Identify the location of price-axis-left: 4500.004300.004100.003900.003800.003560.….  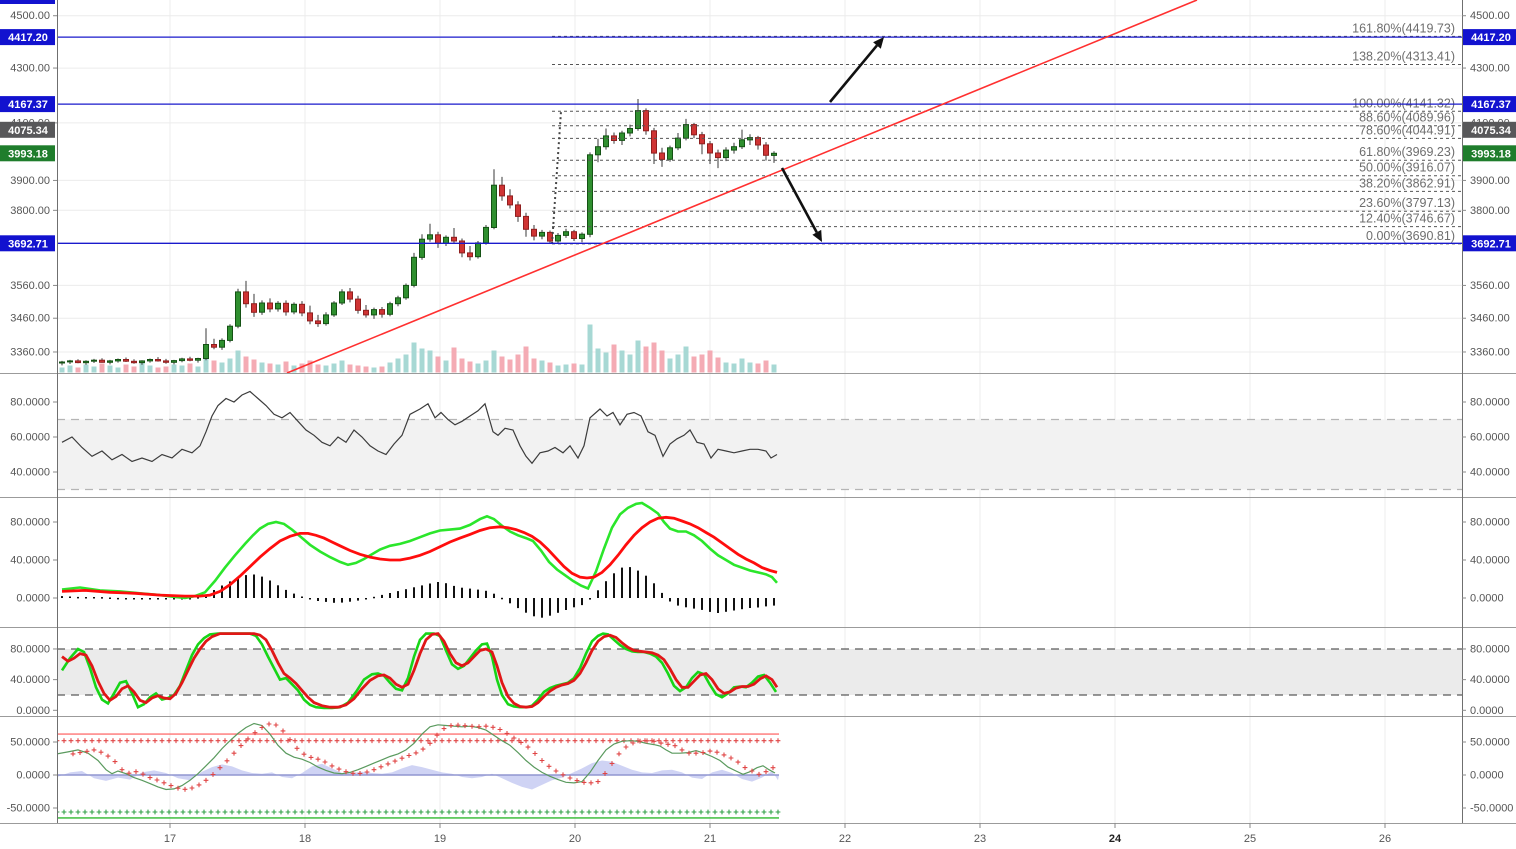
(28, 407).